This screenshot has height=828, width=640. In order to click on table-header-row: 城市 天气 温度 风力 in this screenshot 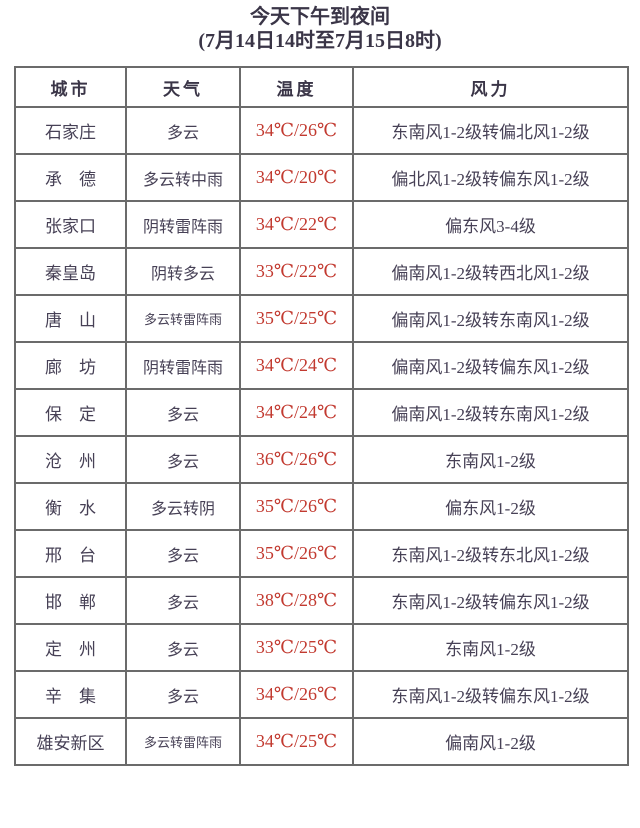, I will do `click(321, 87)`.